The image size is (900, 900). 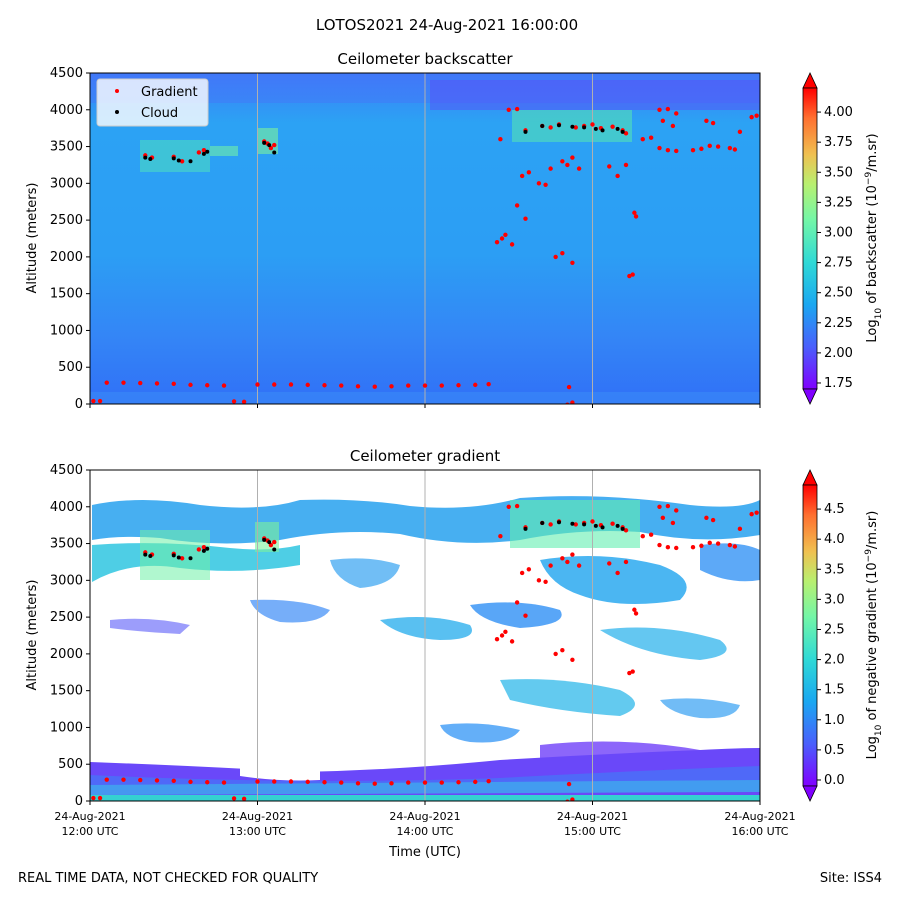 What do you see at coordinates (834, 780) in the screenshot?
I see `colorbar-tick-label: 0.0` at bounding box center [834, 780].